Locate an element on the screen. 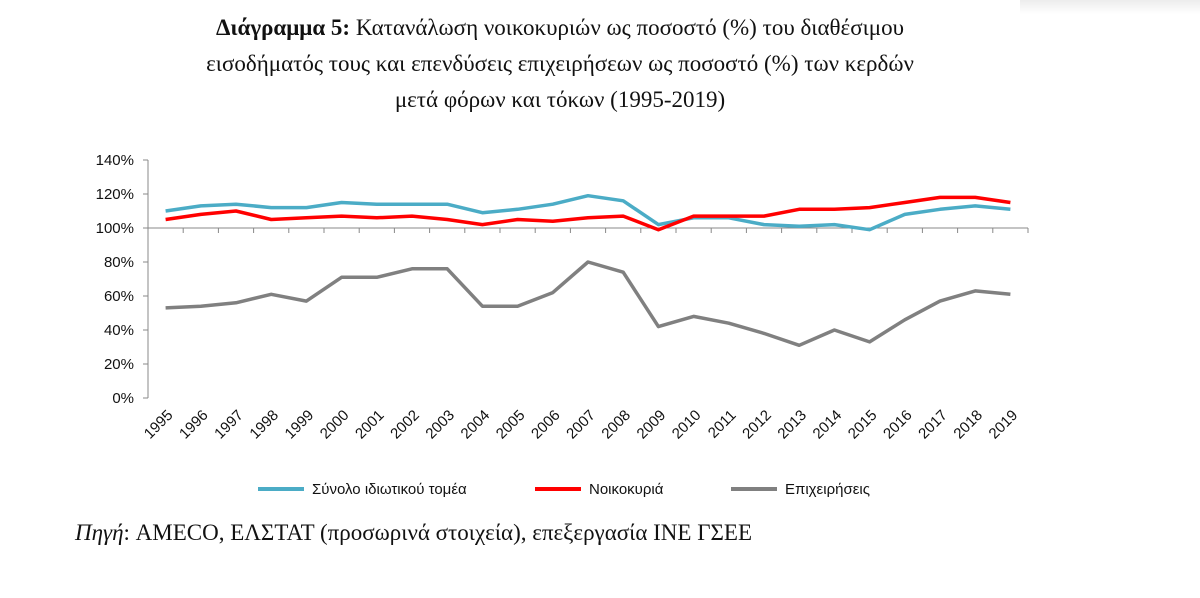 This screenshot has height=598, width=1200. y-tick-label-5: 100% is located at coordinates (115, 228).